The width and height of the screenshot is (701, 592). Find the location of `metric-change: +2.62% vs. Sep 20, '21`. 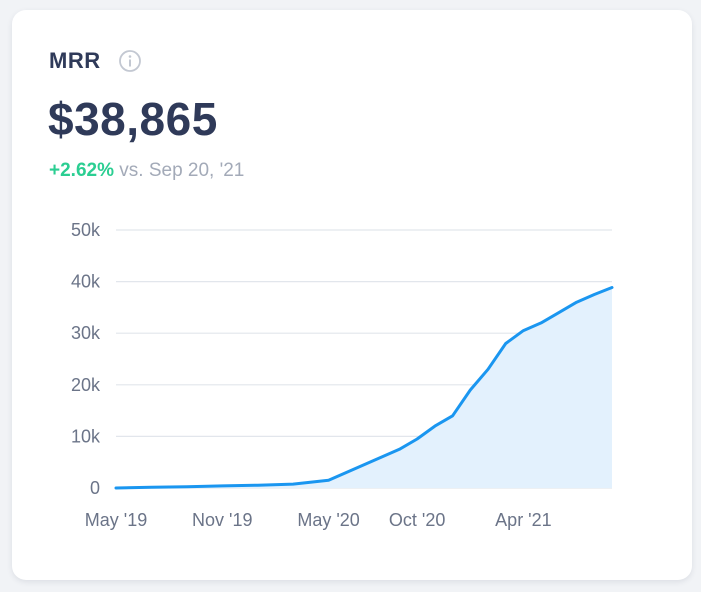

metric-change: +2.62% vs. Sep 20, '21 is located at coordinates (146, 171).